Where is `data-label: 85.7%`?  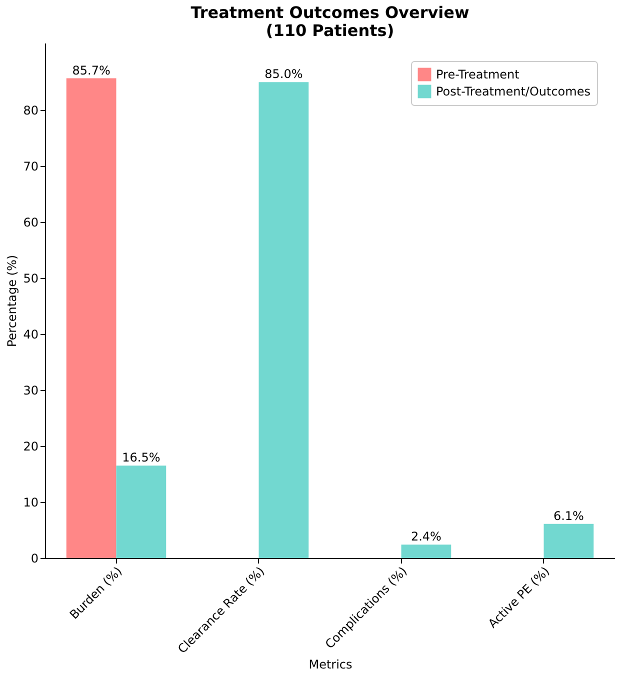
data-label: 85.7% is located at coordinates (91, 70).